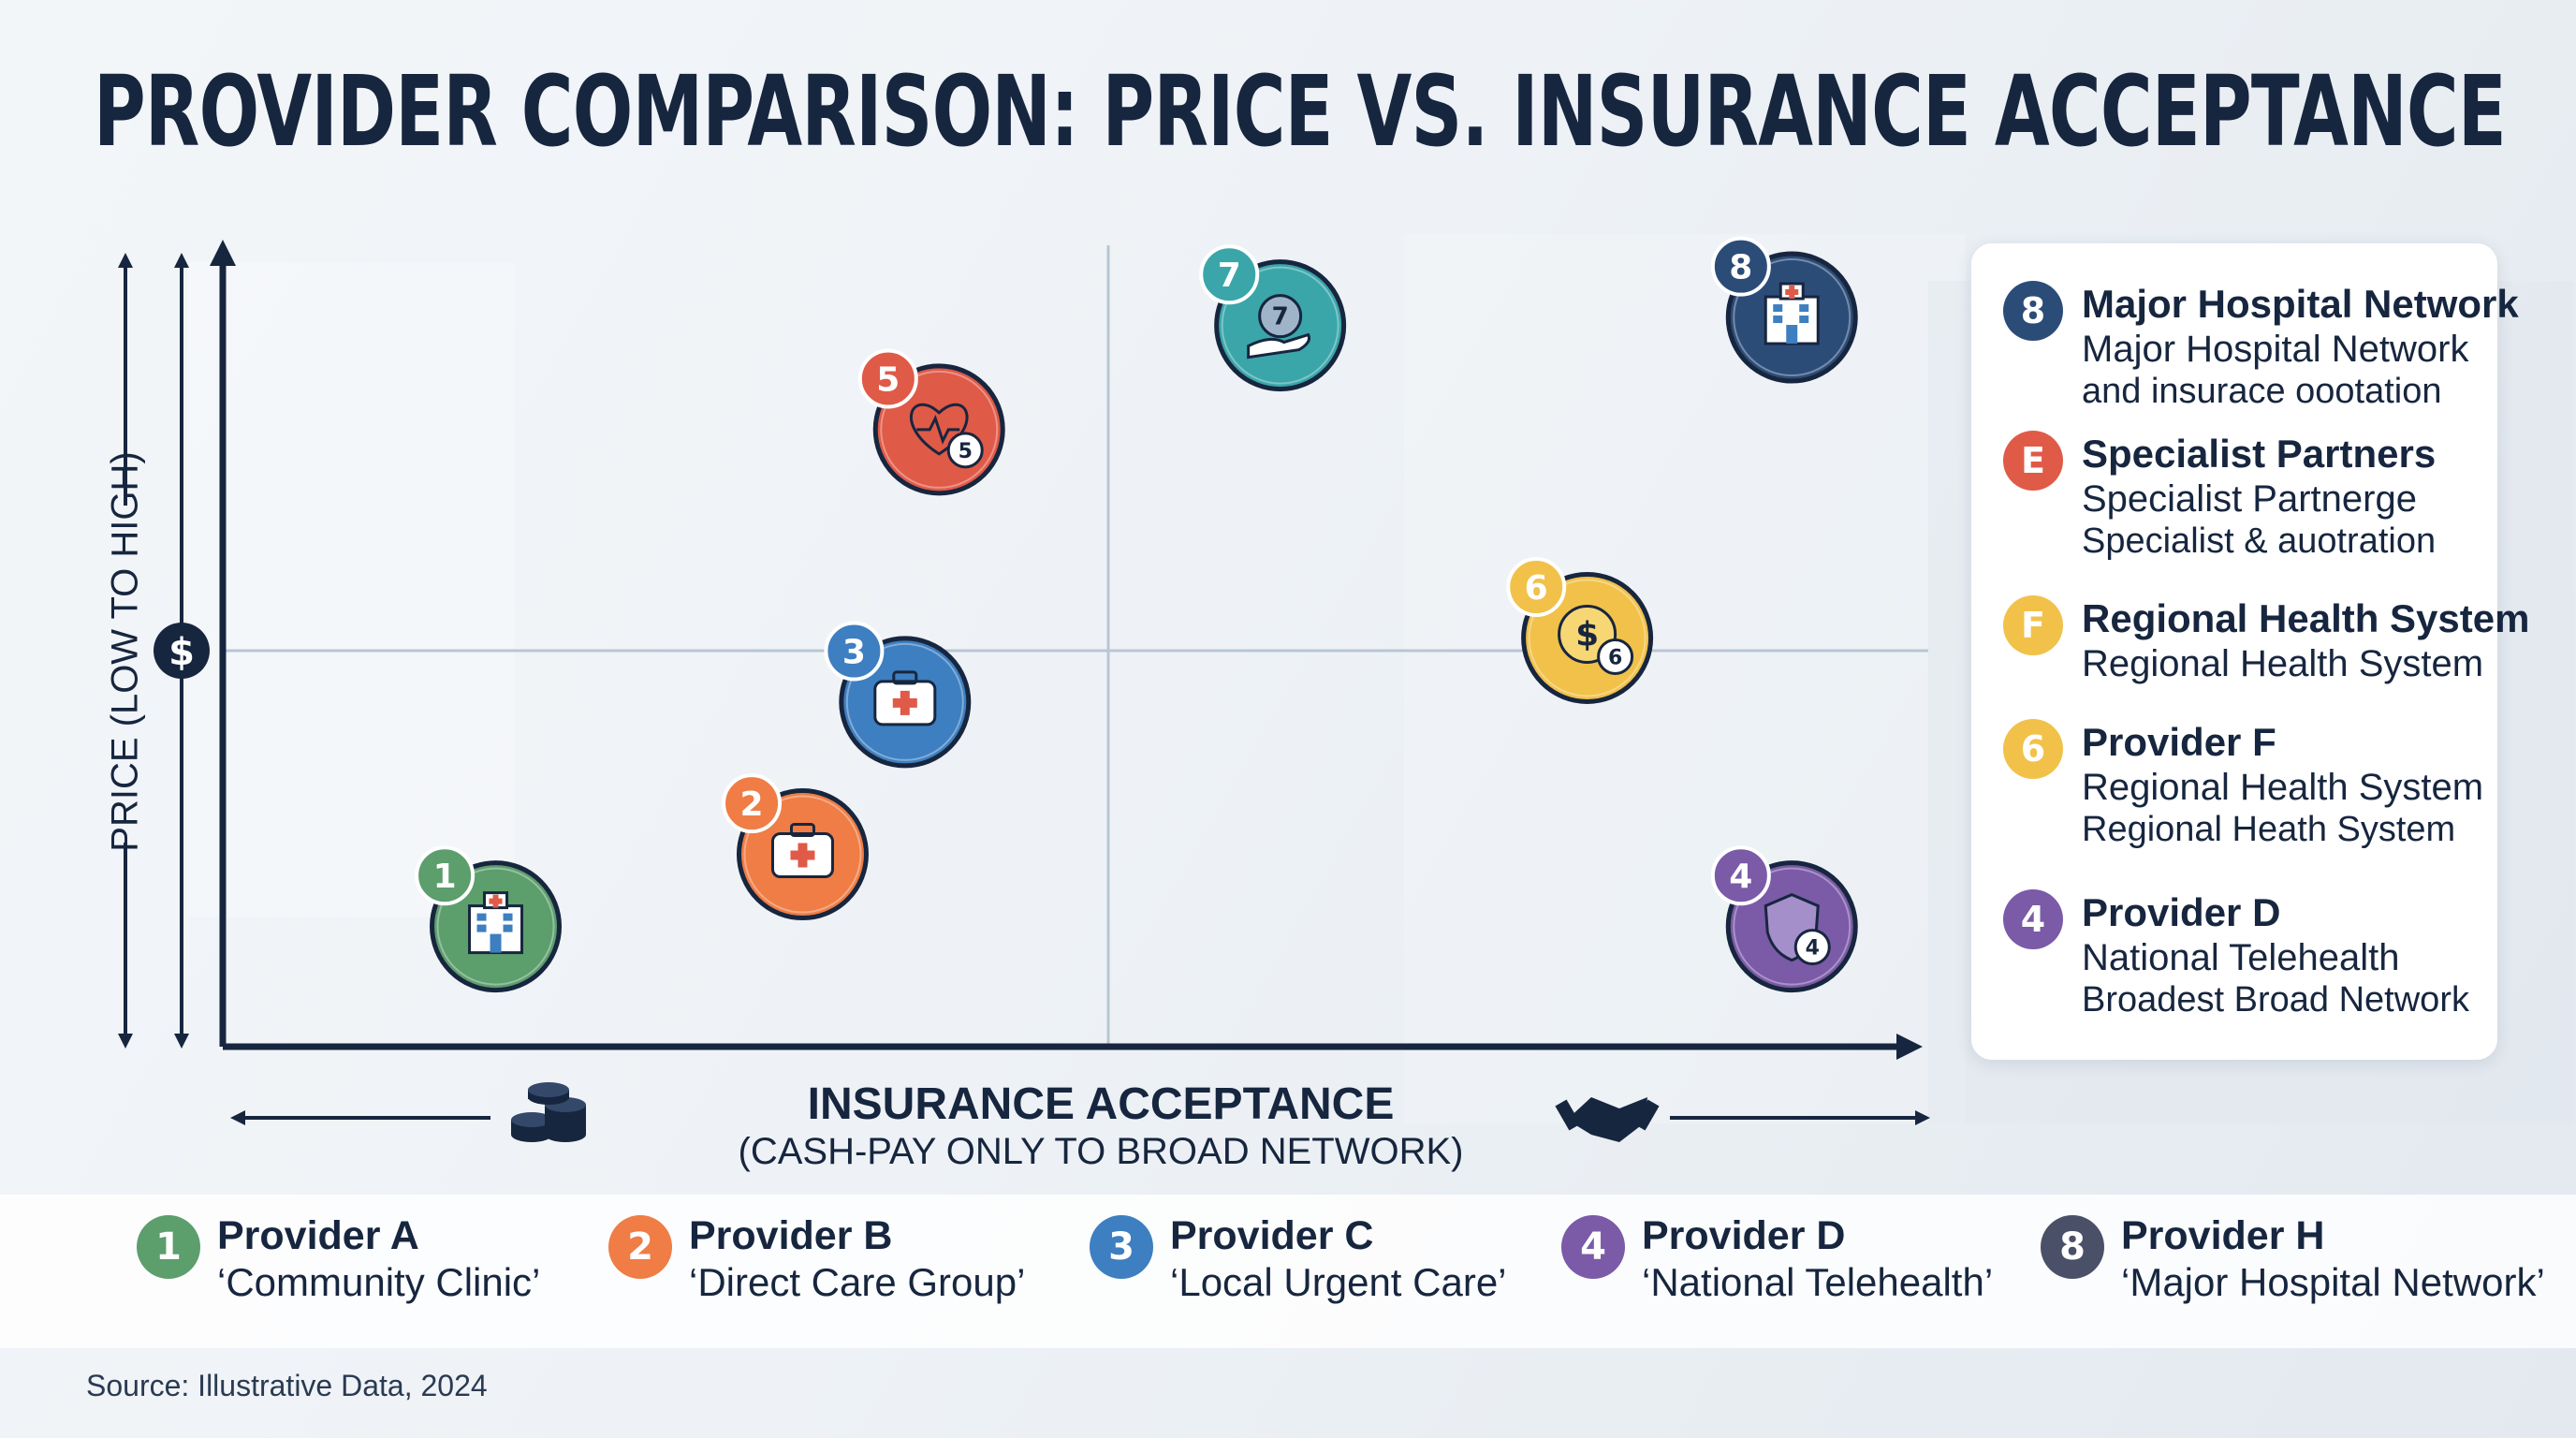 The width and height of the screenshot is (2576, 1438). What do you see at coordinates (640, 1247) in the screenshot?
I see `key-badge: 2` at bounding box center [640, 1247].